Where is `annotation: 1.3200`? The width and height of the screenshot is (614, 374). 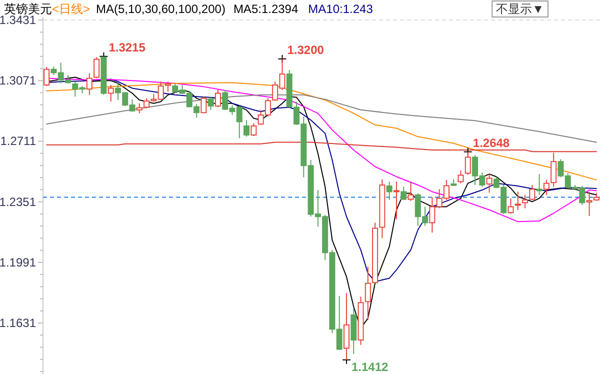 annotation: 1.3200 is located at coordinates (305, 49).